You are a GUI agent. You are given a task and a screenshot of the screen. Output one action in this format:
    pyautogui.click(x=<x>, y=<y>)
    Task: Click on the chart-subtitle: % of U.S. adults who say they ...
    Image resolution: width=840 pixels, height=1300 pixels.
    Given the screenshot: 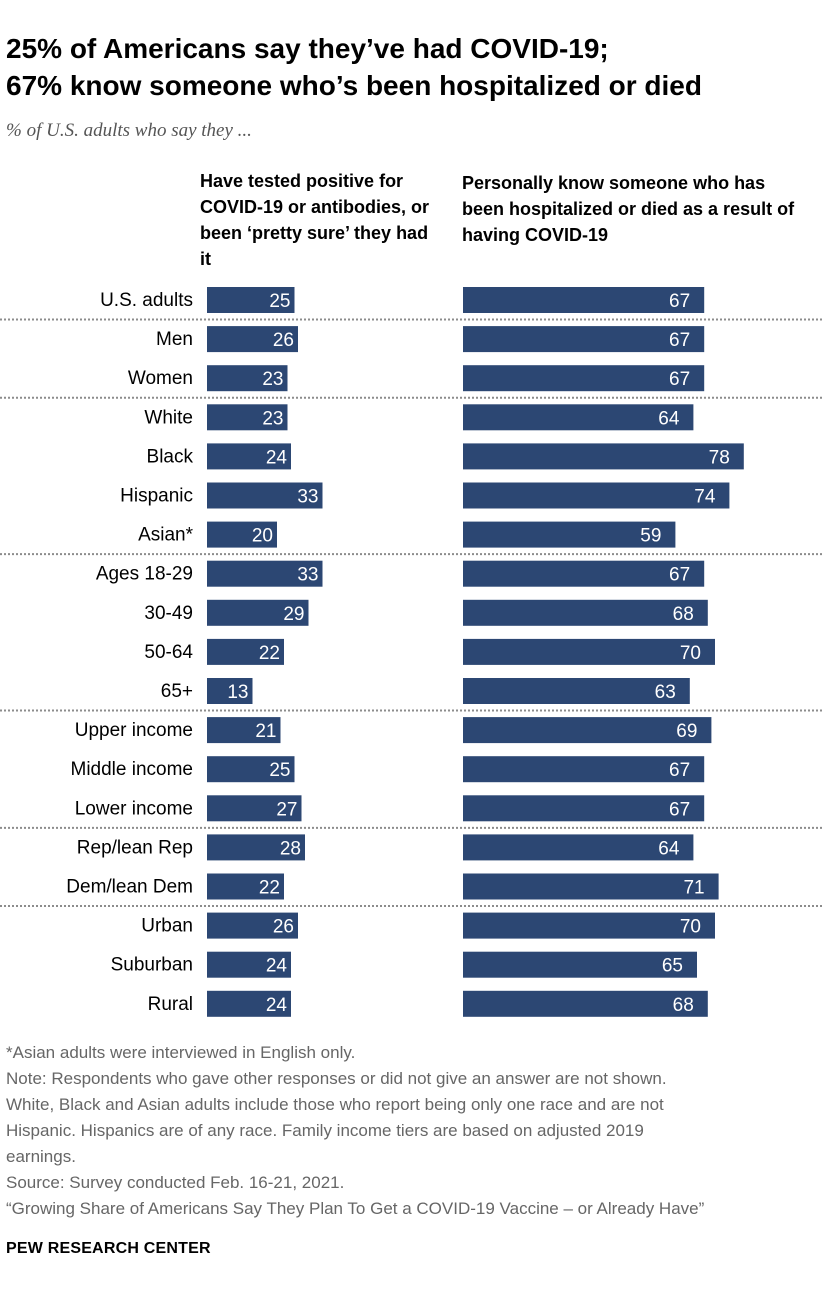 What is the action you would take?
    pyautogui.click(x=129, y=130)
    